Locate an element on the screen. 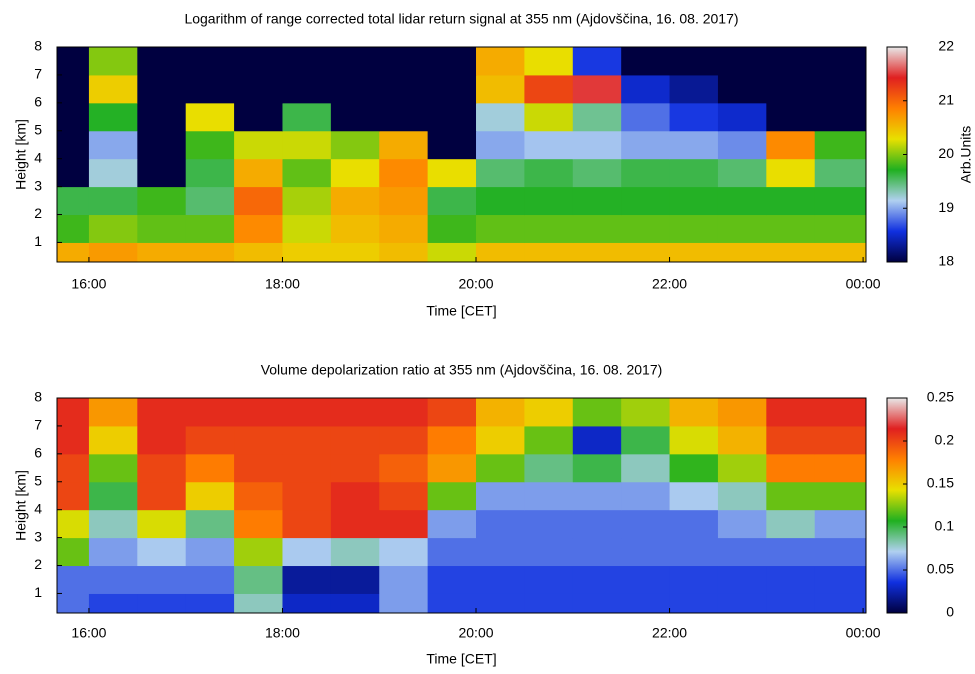 This screenshot has height=674, width=975. colorbar is located at coordinates (897, 505).